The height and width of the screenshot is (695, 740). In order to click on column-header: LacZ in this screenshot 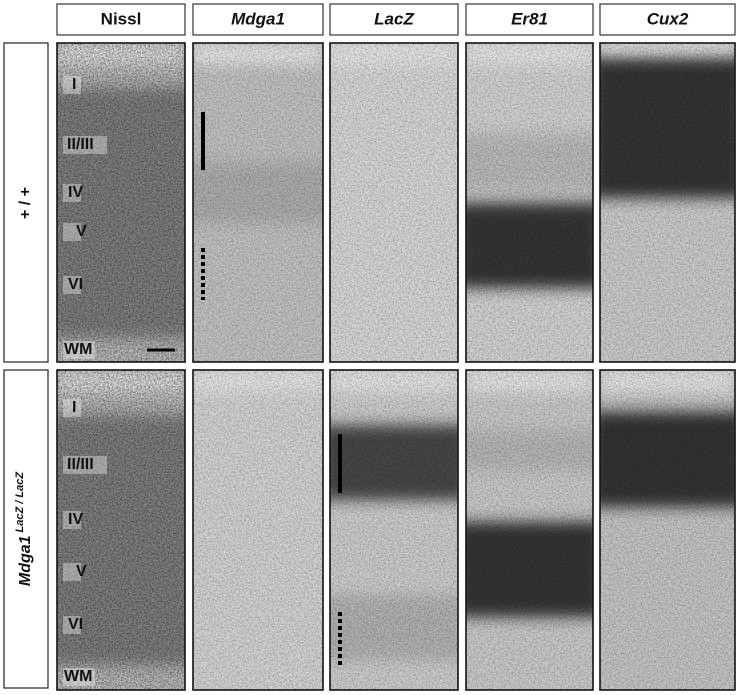, I will do `click(394, 18)`.